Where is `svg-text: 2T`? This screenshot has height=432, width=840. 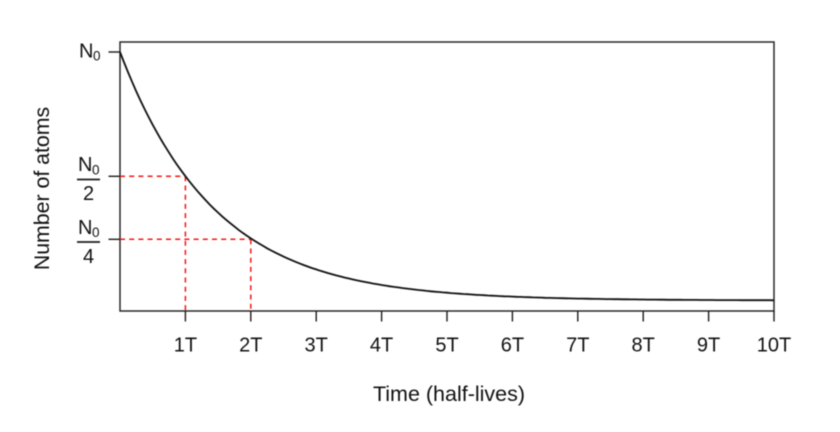 svg-text: 2T is located at coordinates (250, 346).